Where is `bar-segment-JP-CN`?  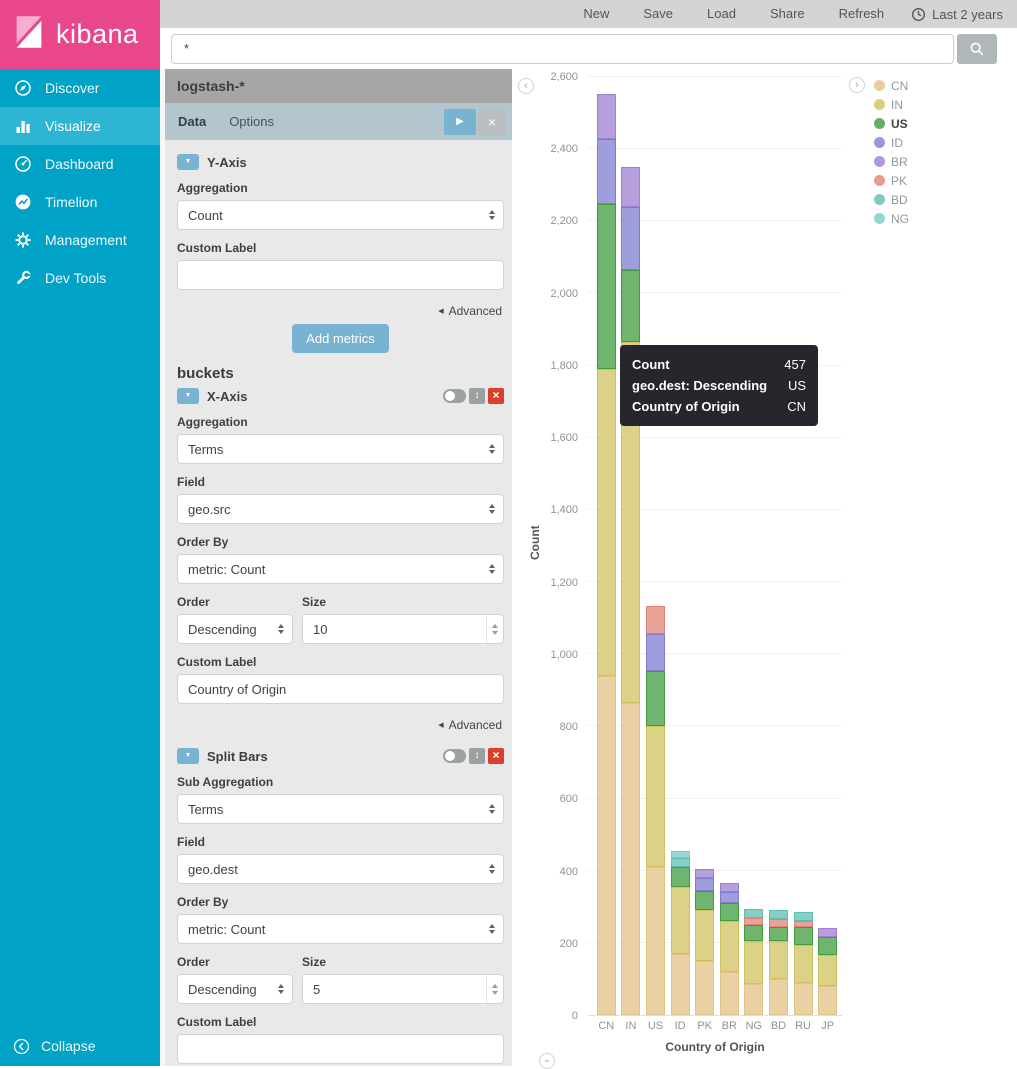
bar-segment-JP-CN is located at coordinates (828, 1000).